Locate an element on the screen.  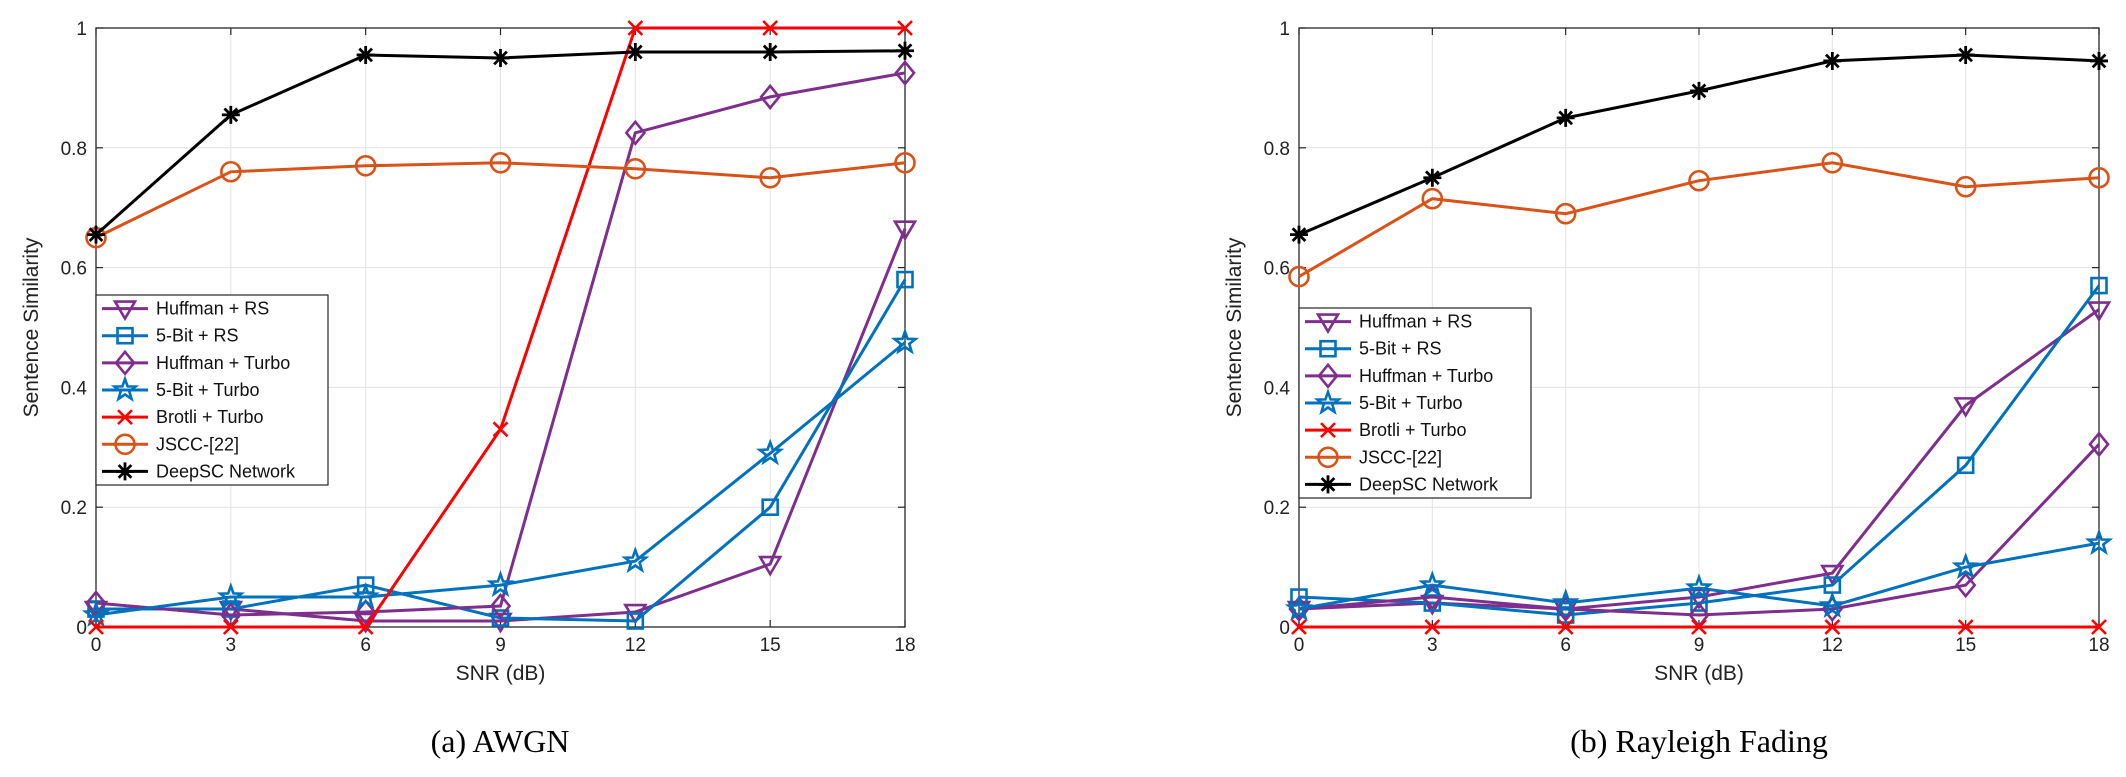
x-tick-label: 9 is located at coordinates (500, 645).